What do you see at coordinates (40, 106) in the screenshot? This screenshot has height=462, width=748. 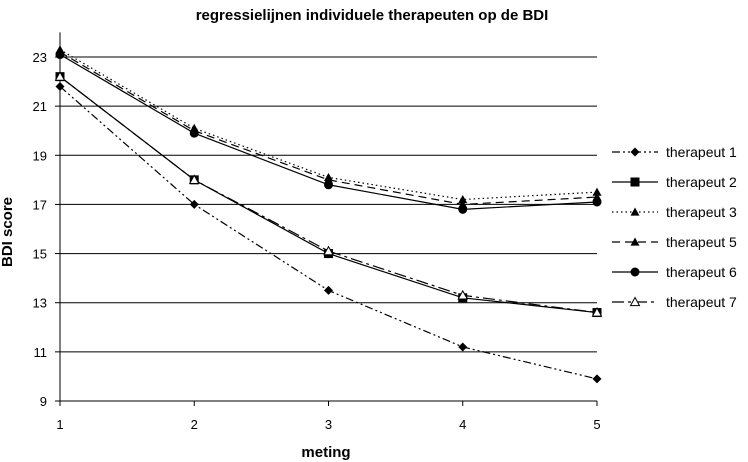 I see `y-tick-label: 21` at bounding box center [40, 106].